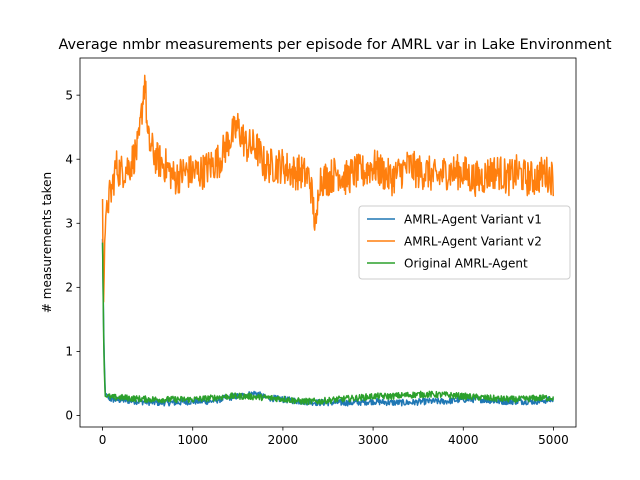 This screenshot has height=480, width=640. I want to click on y-tick-label: 4, so click(69, 159).